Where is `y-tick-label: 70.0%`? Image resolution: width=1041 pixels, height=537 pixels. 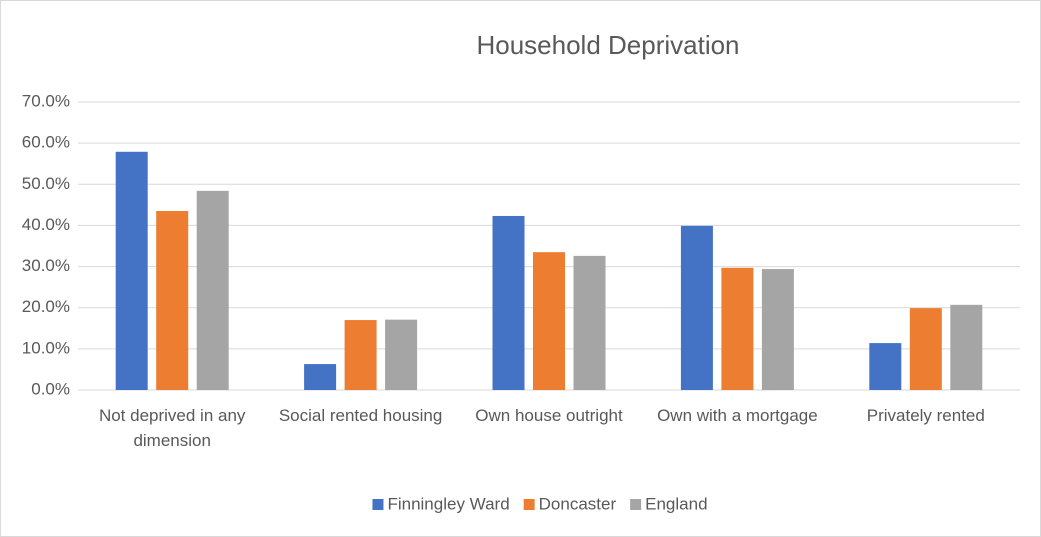 y-tick-label: 70.0% is located at coordinates (46, 100).